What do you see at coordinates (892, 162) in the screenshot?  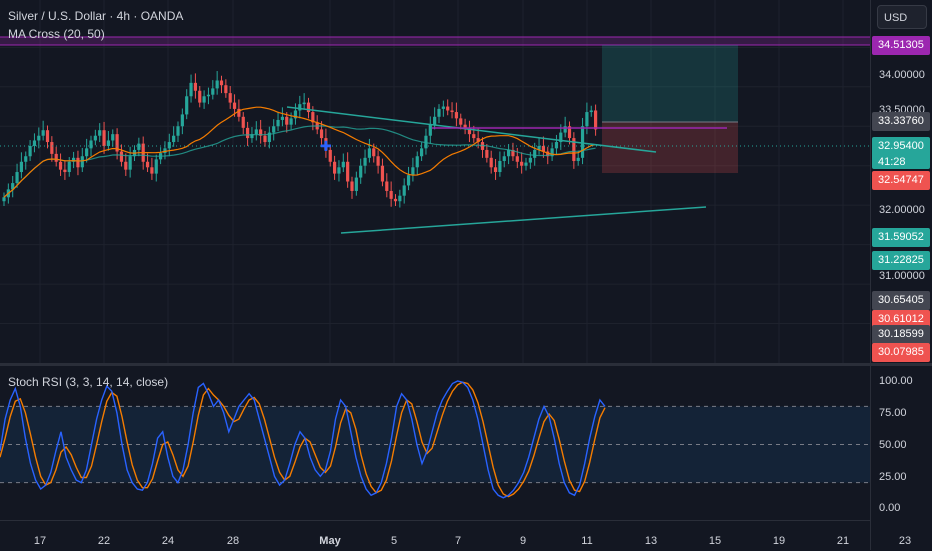 I see `bar-countdown: 41:28` at bounding box center [892, 162].